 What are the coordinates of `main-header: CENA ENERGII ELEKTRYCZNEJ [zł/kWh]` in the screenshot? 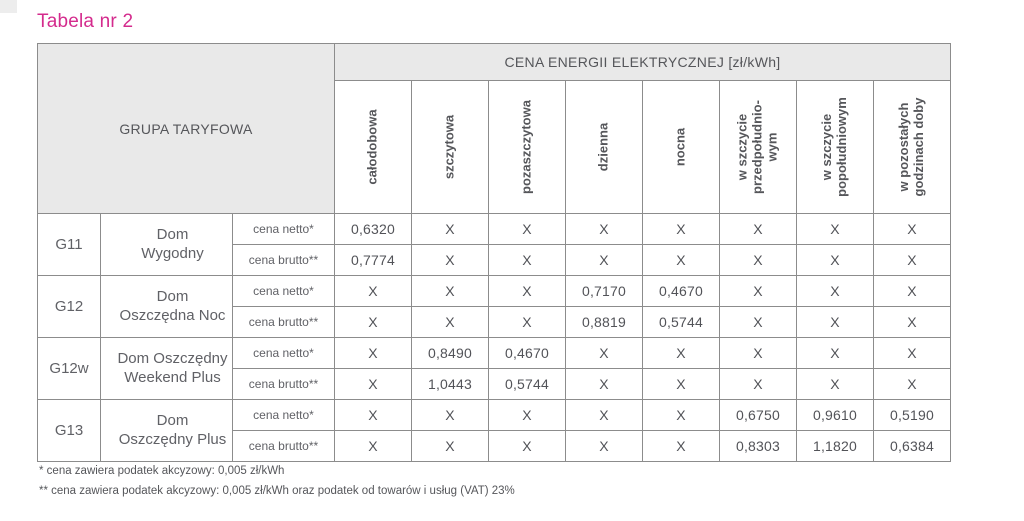 It's located at (642, 62).